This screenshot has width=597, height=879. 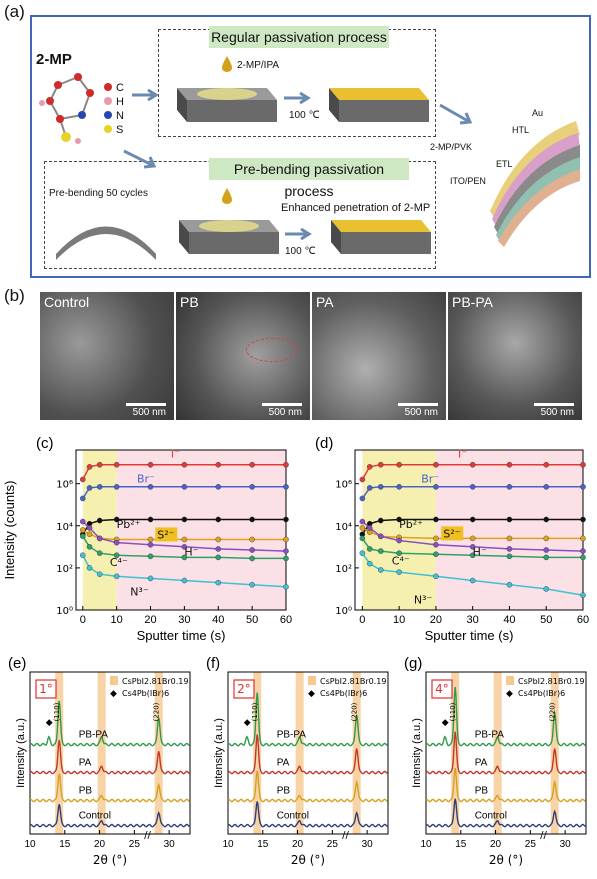 What do you see at coordinates (482, 791) in the screenshot?
I see `series-label: PB` at bounding box center [482, 791].